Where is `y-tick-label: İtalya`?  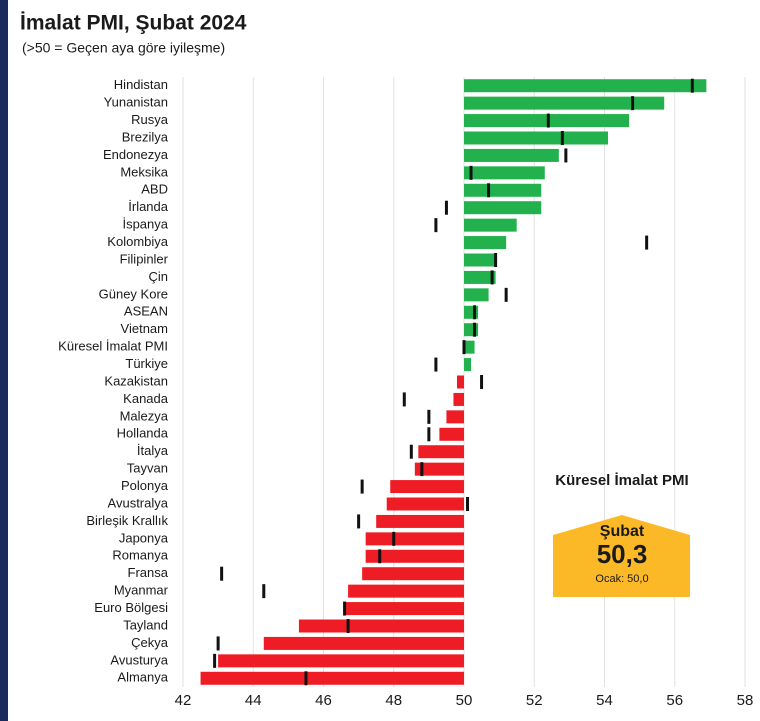 y-tick-label: İtalya is located at coordinates (153, 450).